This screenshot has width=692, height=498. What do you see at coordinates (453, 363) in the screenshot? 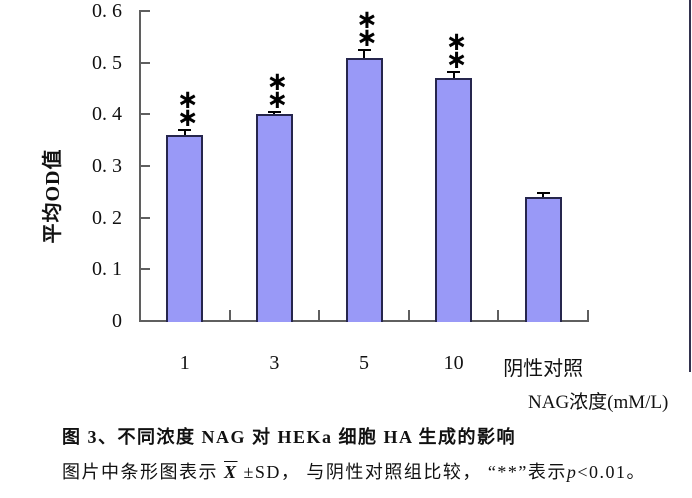
I see `x-tick-label: 10` at bounding box center [453, 363].